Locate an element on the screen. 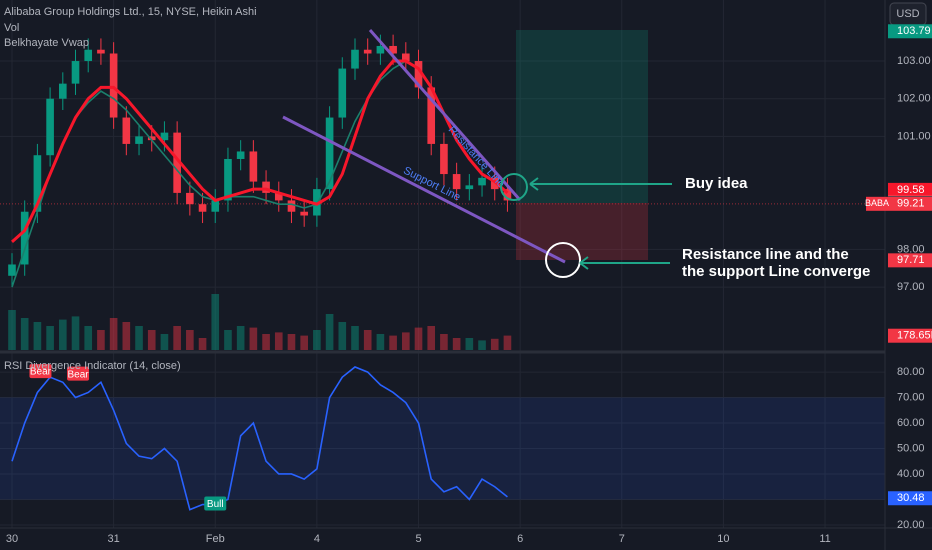 This screenshot has width=932, height=550. y-tick-label: 20.00 is located at coordinates (911, 525).